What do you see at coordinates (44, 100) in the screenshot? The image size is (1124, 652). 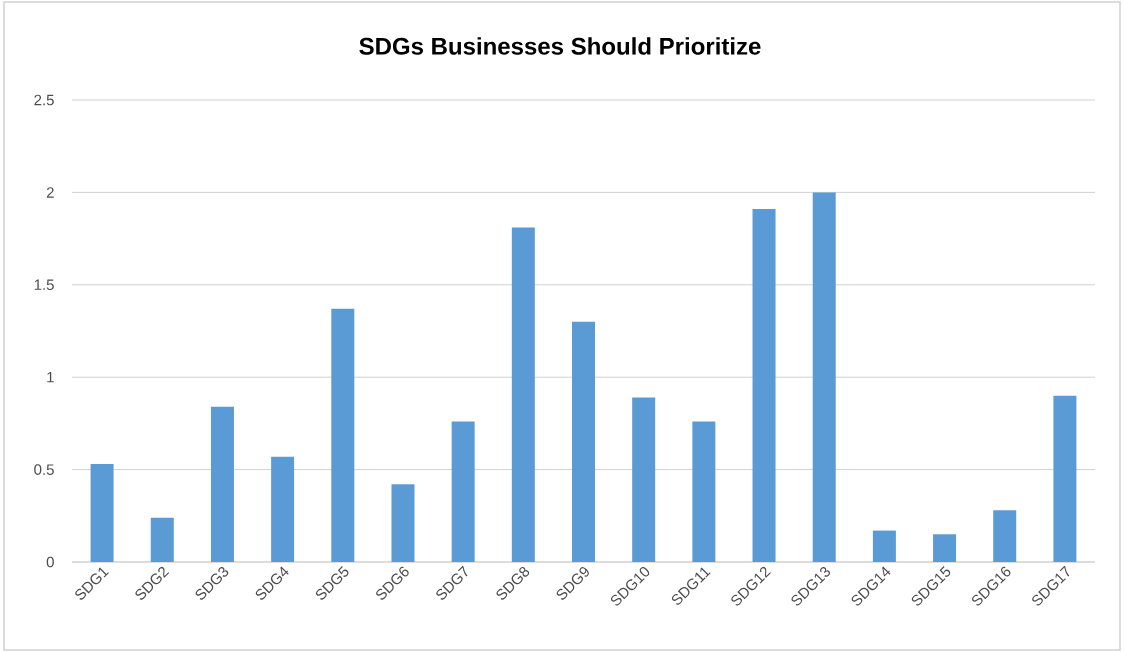 I see `y-tick-label: 2.5` at bounding box center [44, 100].